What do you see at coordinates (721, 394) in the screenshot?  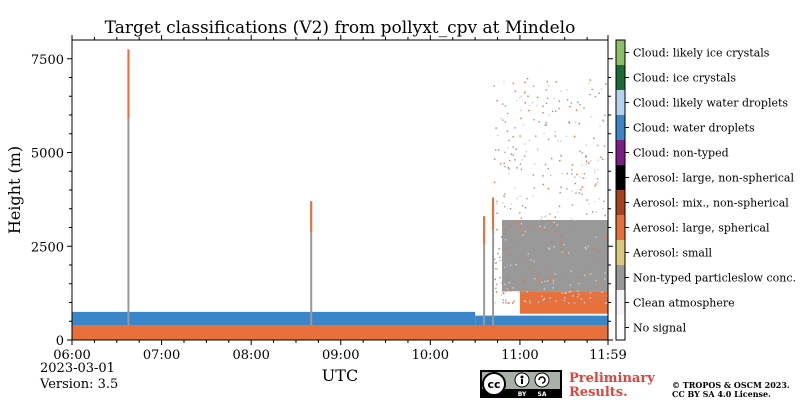 I see `copyright-line2: CC BY SA 4.0 License.` at bounding box center [721, 394].